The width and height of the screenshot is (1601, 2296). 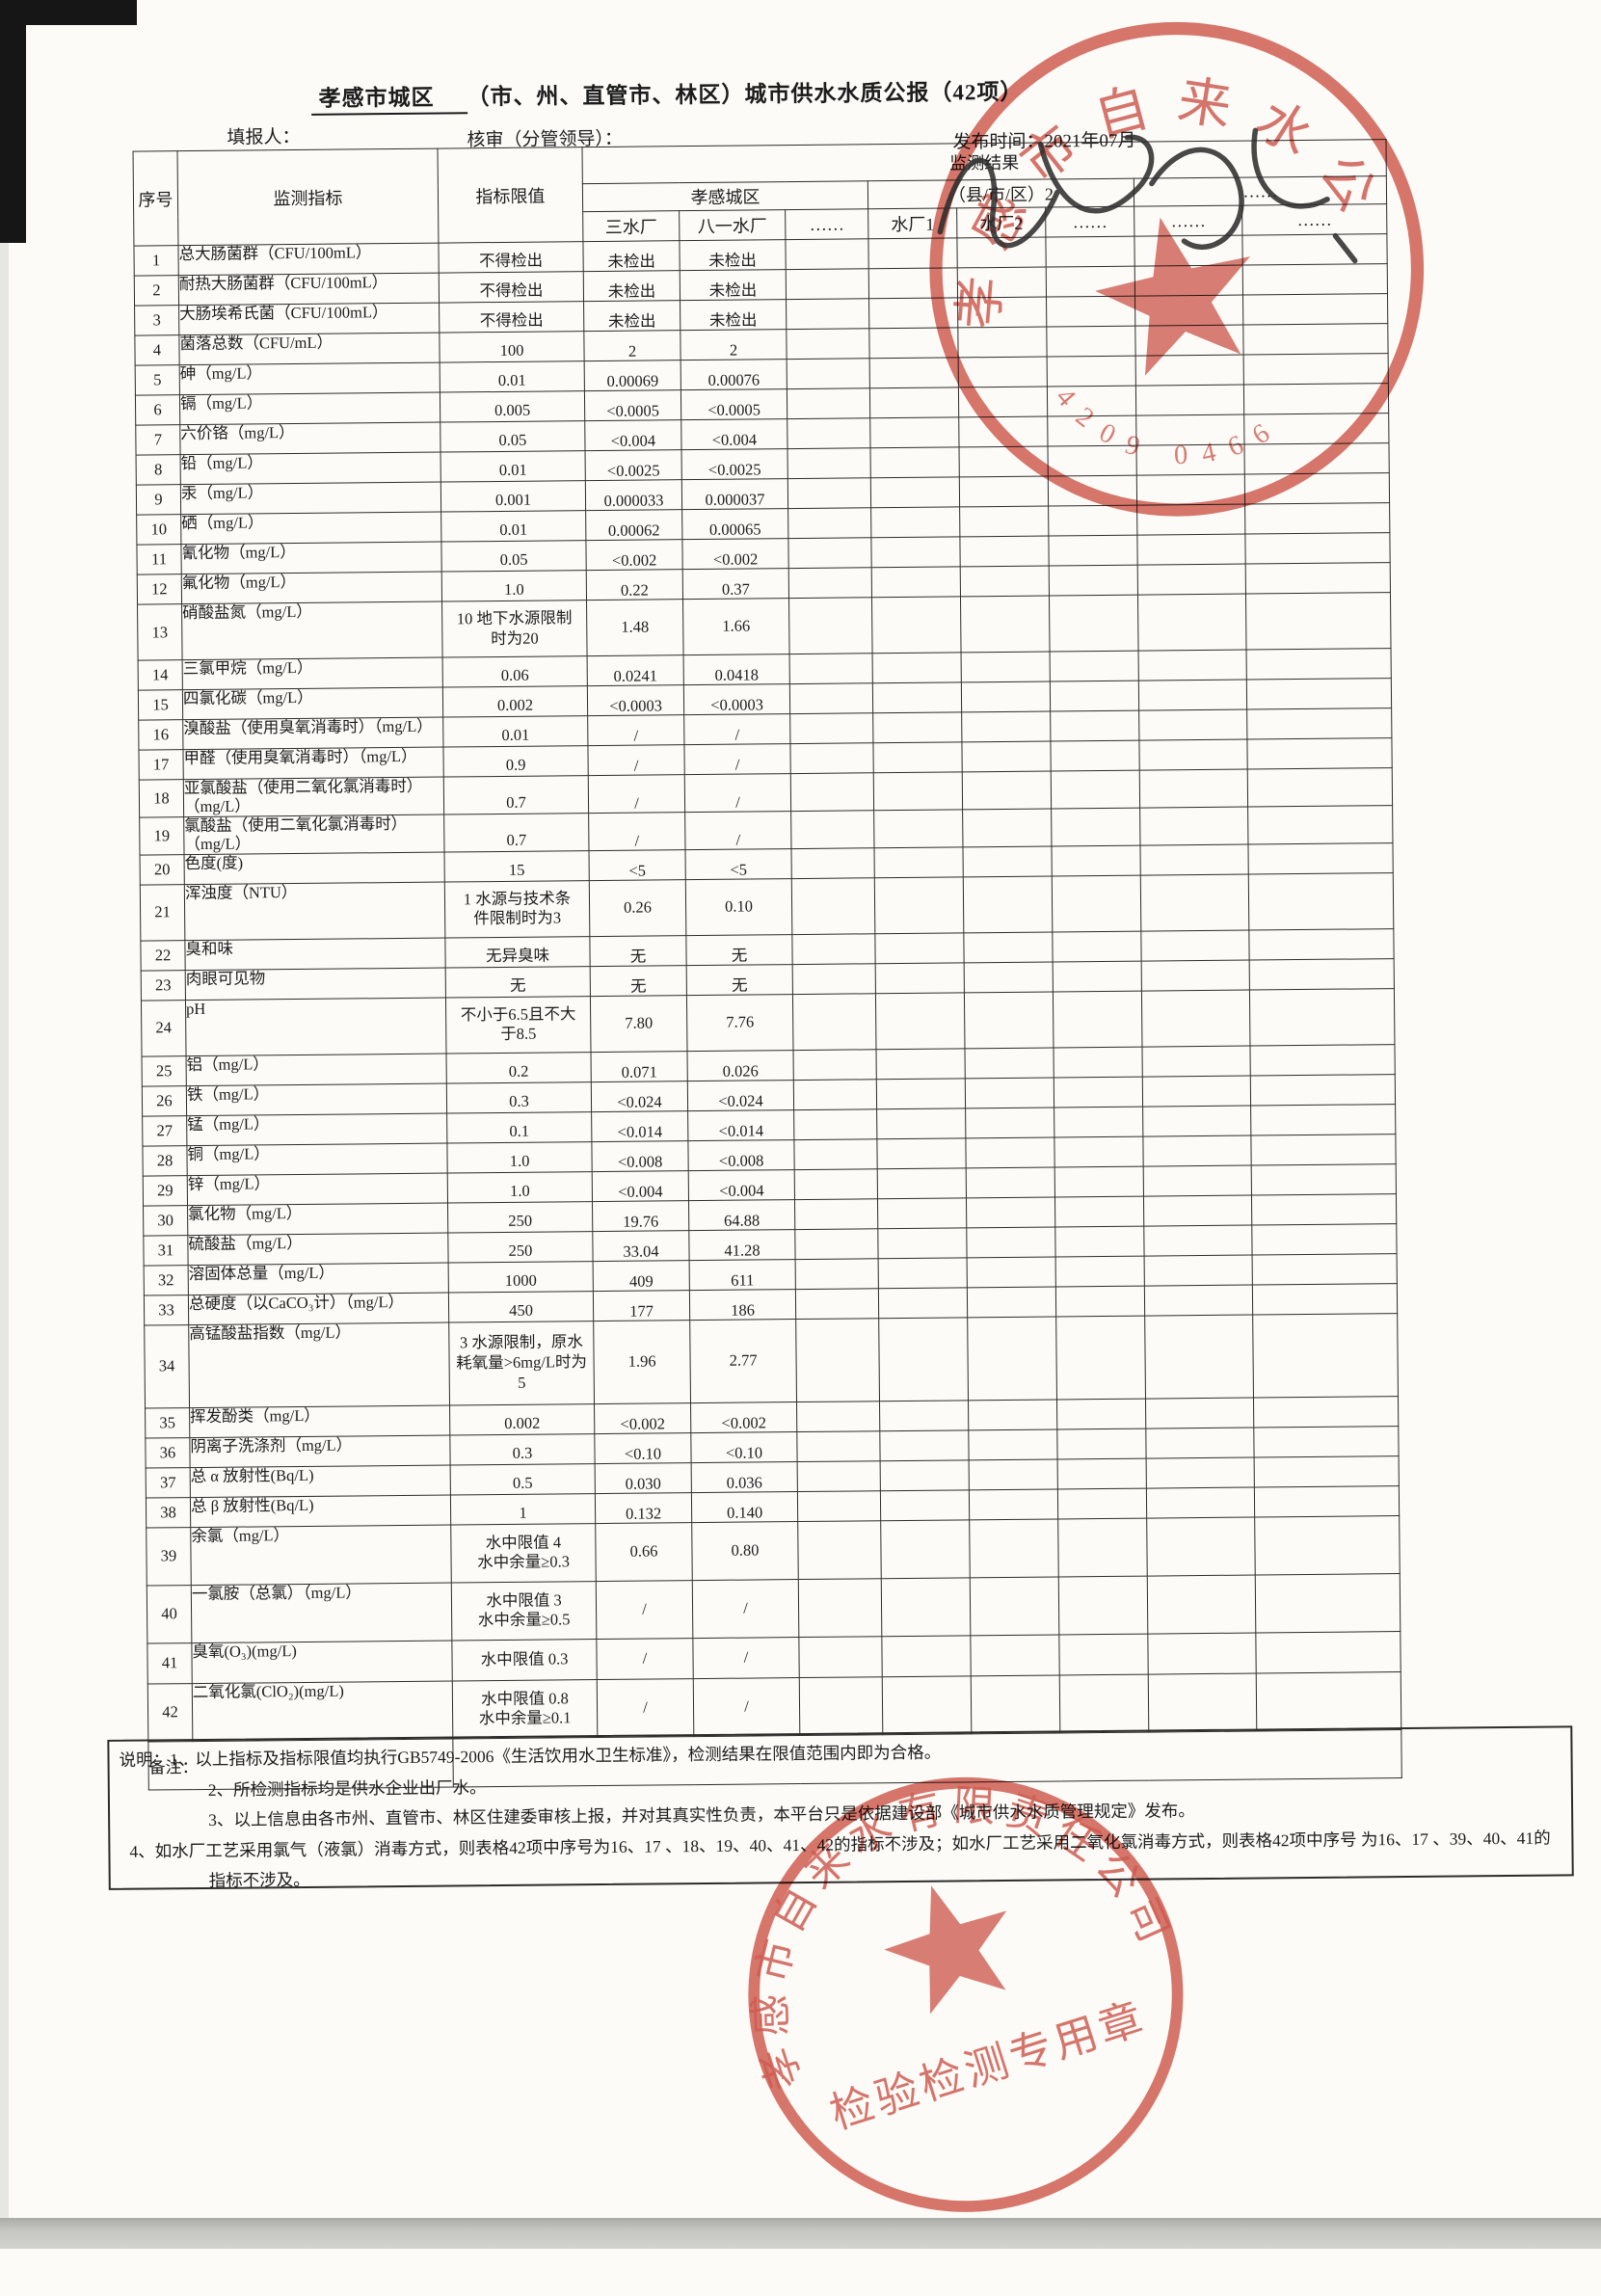 What do you see at coordinates (636, 700) in the screenshot?
I see `result-plant-3: <0.0003` at bounding box center [636, 700].